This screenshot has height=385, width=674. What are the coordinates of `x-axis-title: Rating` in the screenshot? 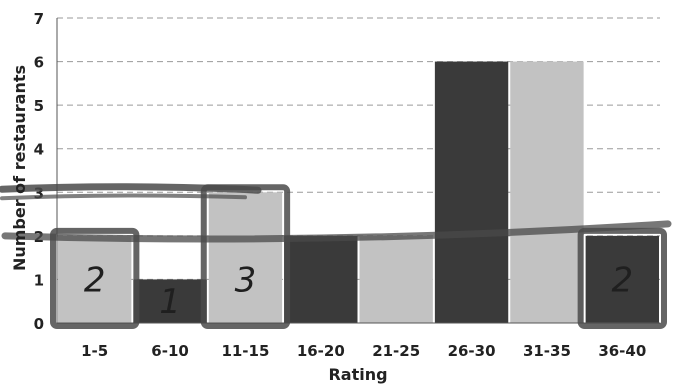 It's located at (357, 374).